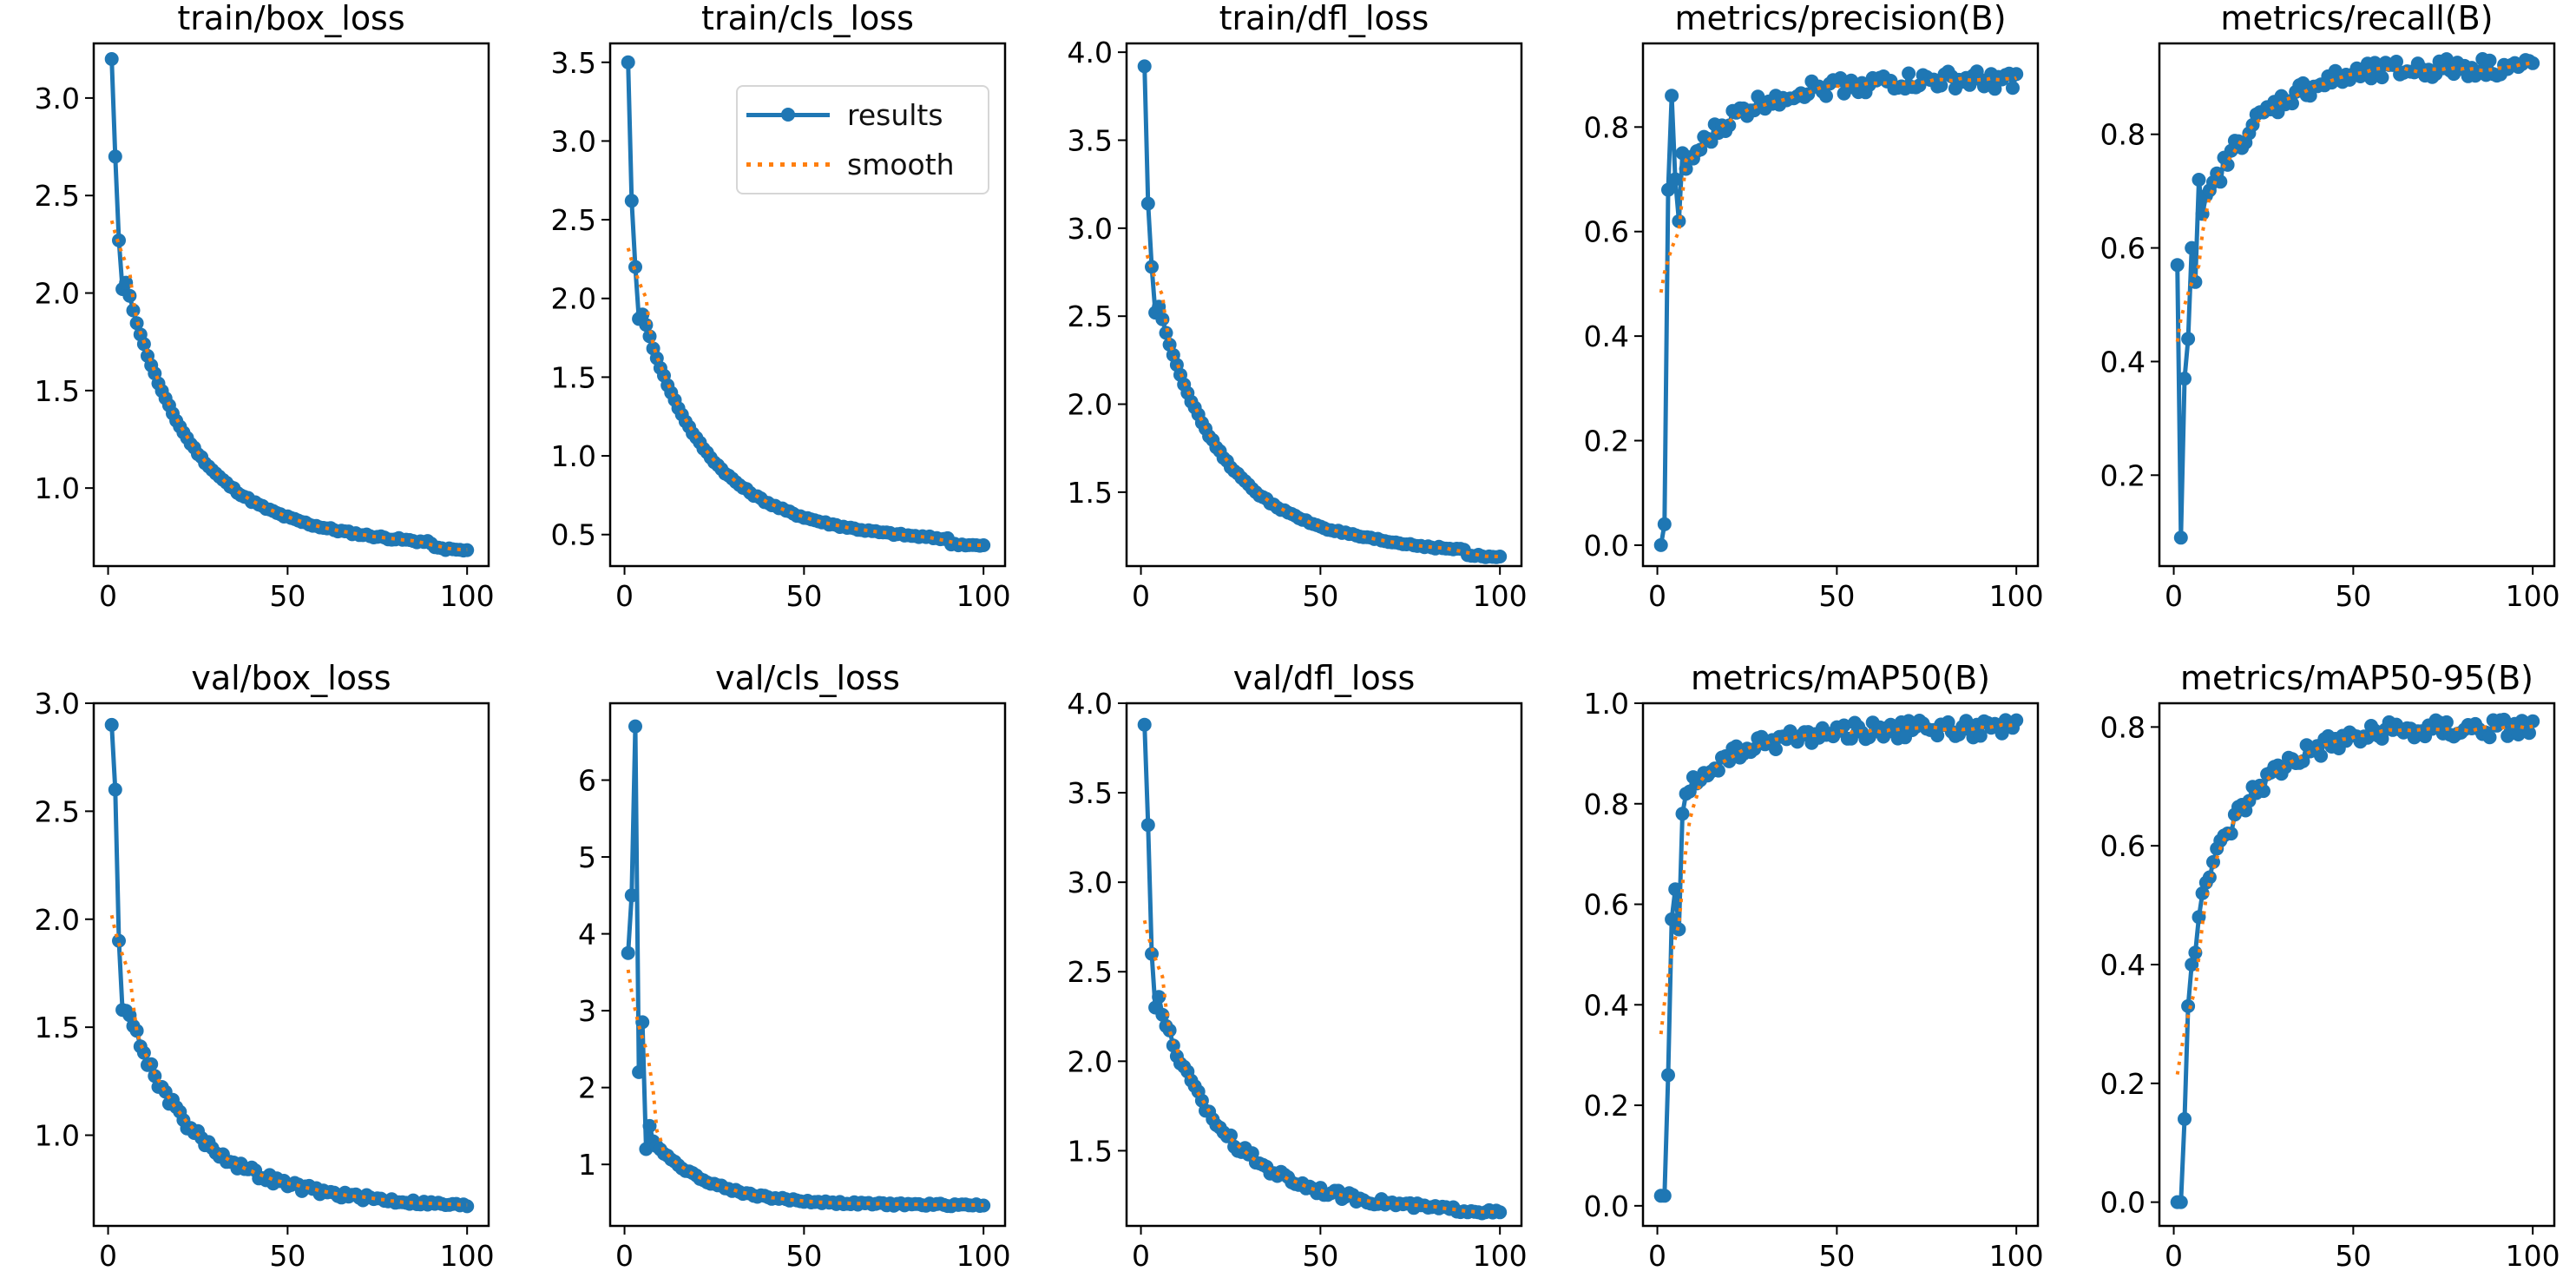 This screenshot has height=1278, width=2576. What do you see at coordinates (291, 678) in the screenshot?
I see `subplot-title: val/box_loss` at bounding box center [291, 678].